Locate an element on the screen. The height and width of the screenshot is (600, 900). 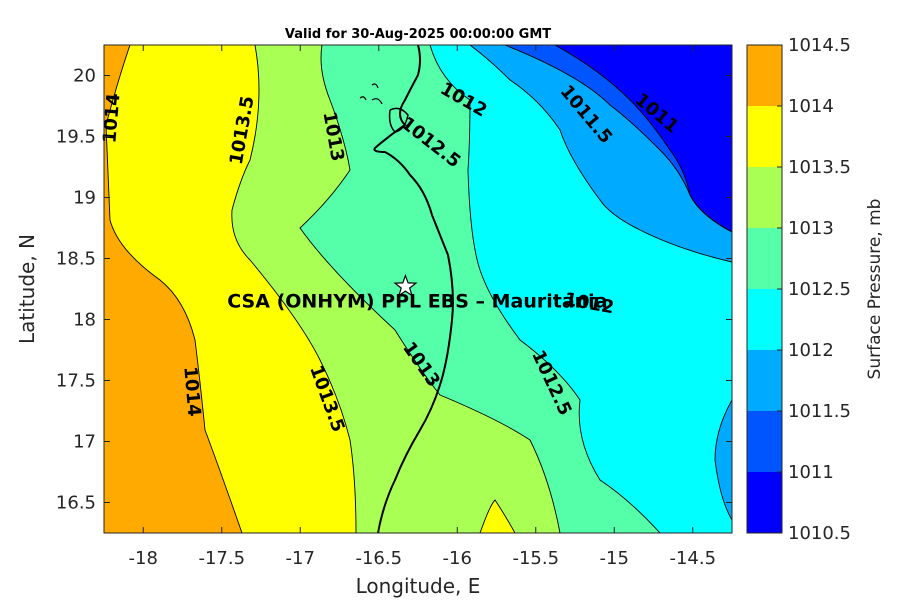
colorbar-blocks is located at coordinates (764, 289).